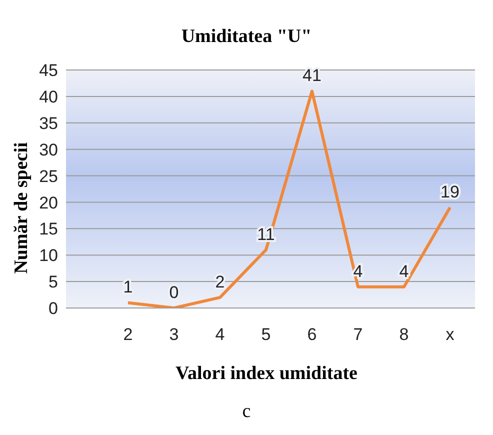 Image resolution: width=493 pixels, height=435 pixels. What do you see at coordinates (22, 208) in the screenshot?
I see `y-axis-title: Număr de specii` at bounding box center [22, 208].